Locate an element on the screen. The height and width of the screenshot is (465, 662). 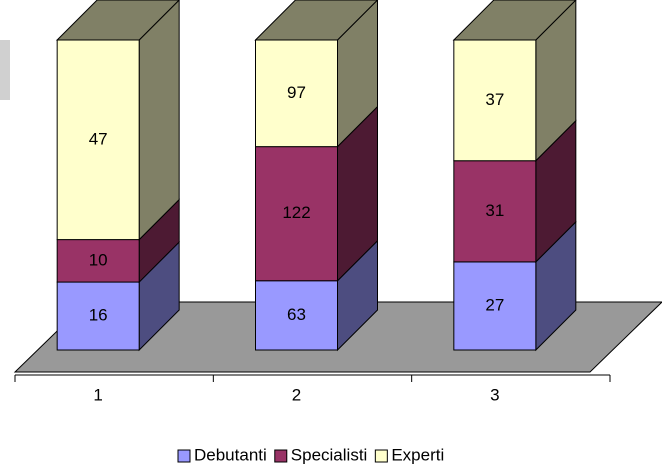
data-label: 31 is located at coordinates (494, 210).